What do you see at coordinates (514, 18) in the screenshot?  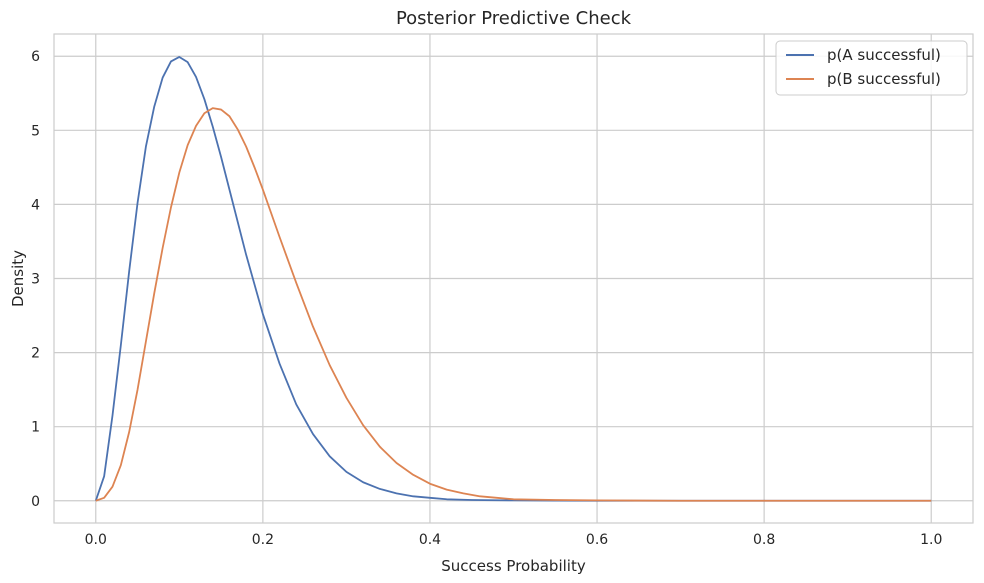 I see `chart-title: Posterior Predictive Check` at bounding box center [514, 18].